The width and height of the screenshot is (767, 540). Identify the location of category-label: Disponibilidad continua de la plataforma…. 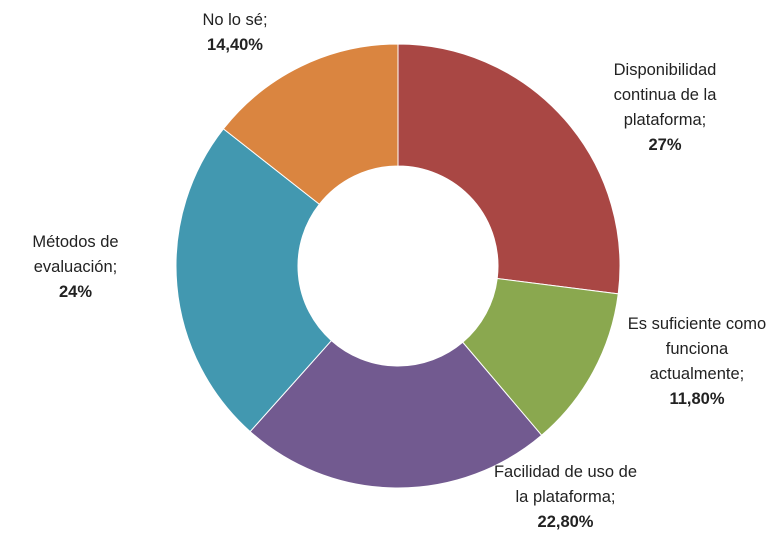
(665, 95).